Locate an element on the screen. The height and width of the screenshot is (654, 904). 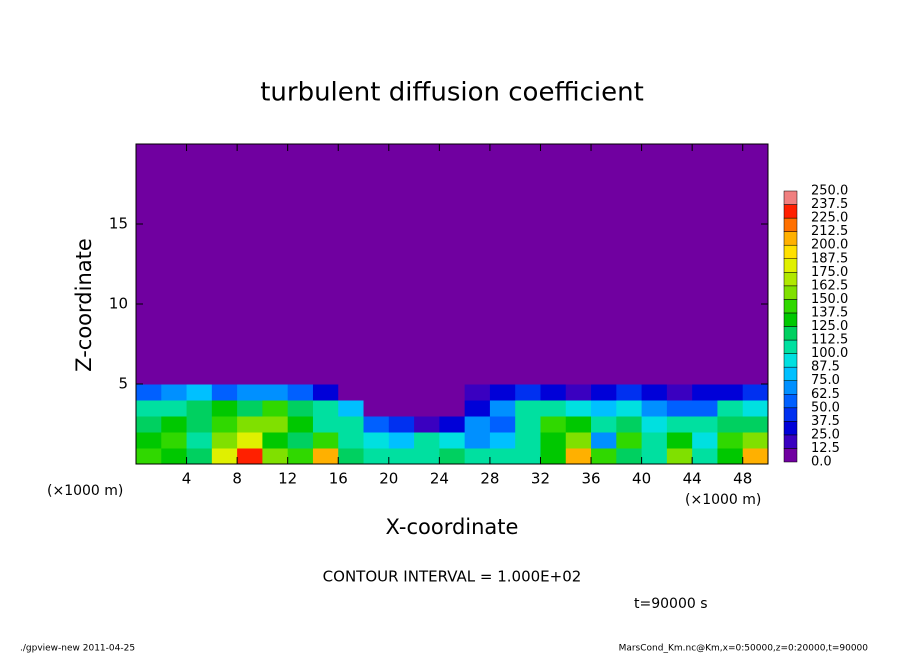
x-tick-label: 20 is located at coordinates (388, 479).